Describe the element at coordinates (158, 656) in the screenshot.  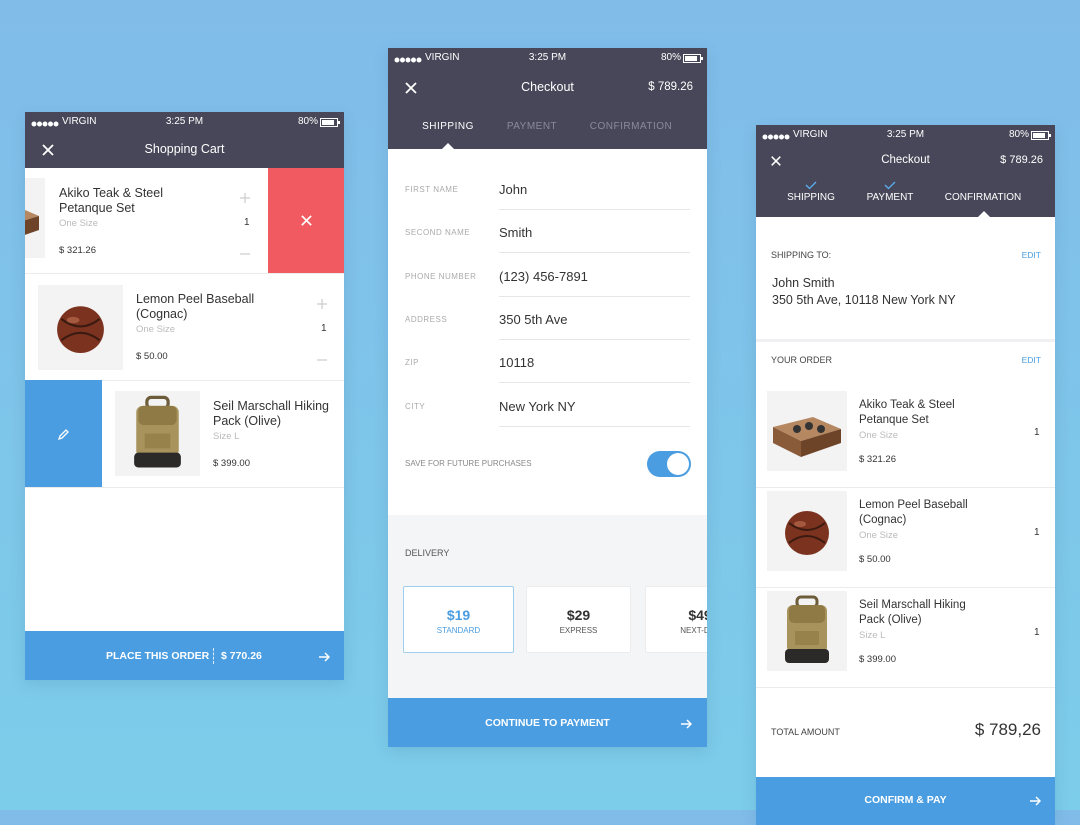
I see `order-action: PLACE THIS ORDER` at that location.